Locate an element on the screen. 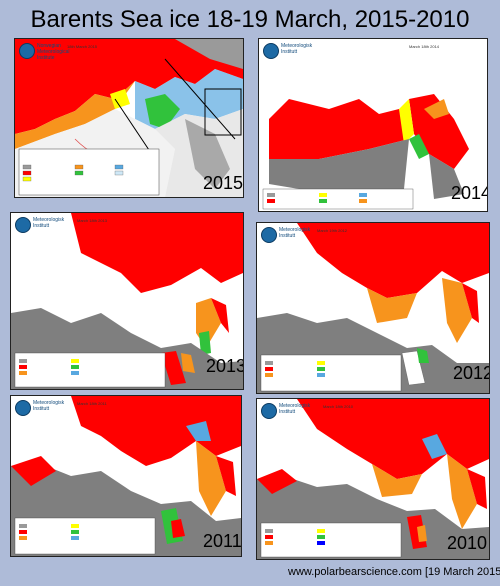 The height and width of the screenshot is (586, 500). year-label: 2014 is located at coordinates (469, 193).